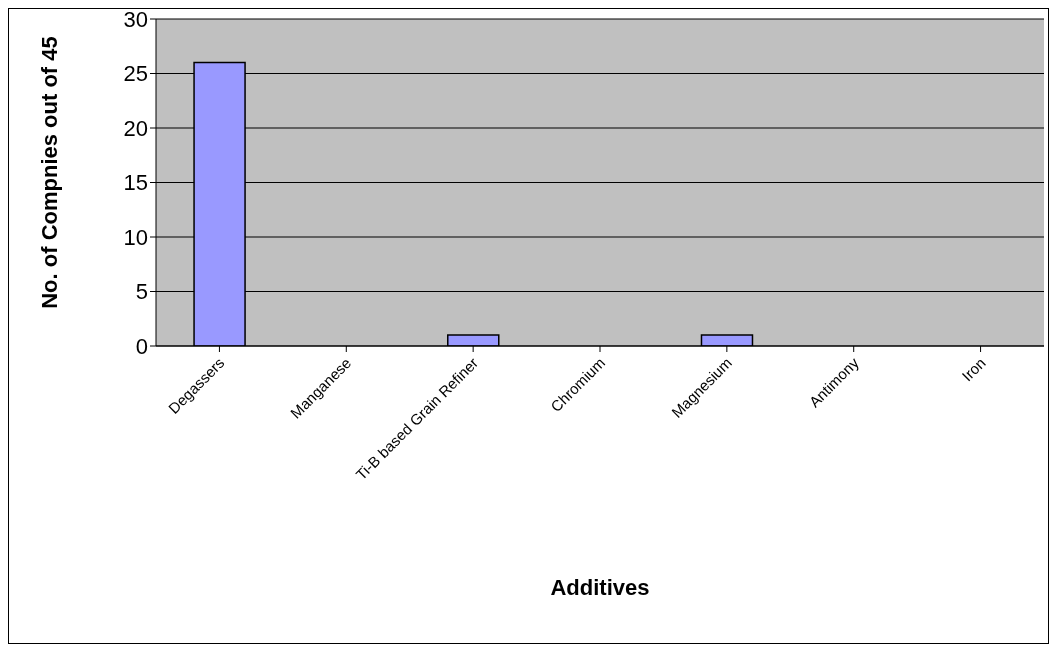 The image size is (1057, 650). What do you see at coordinates (135, 237) in the screenshot?
I see `y-tick-label: 10` at bounding box center [135, 237].